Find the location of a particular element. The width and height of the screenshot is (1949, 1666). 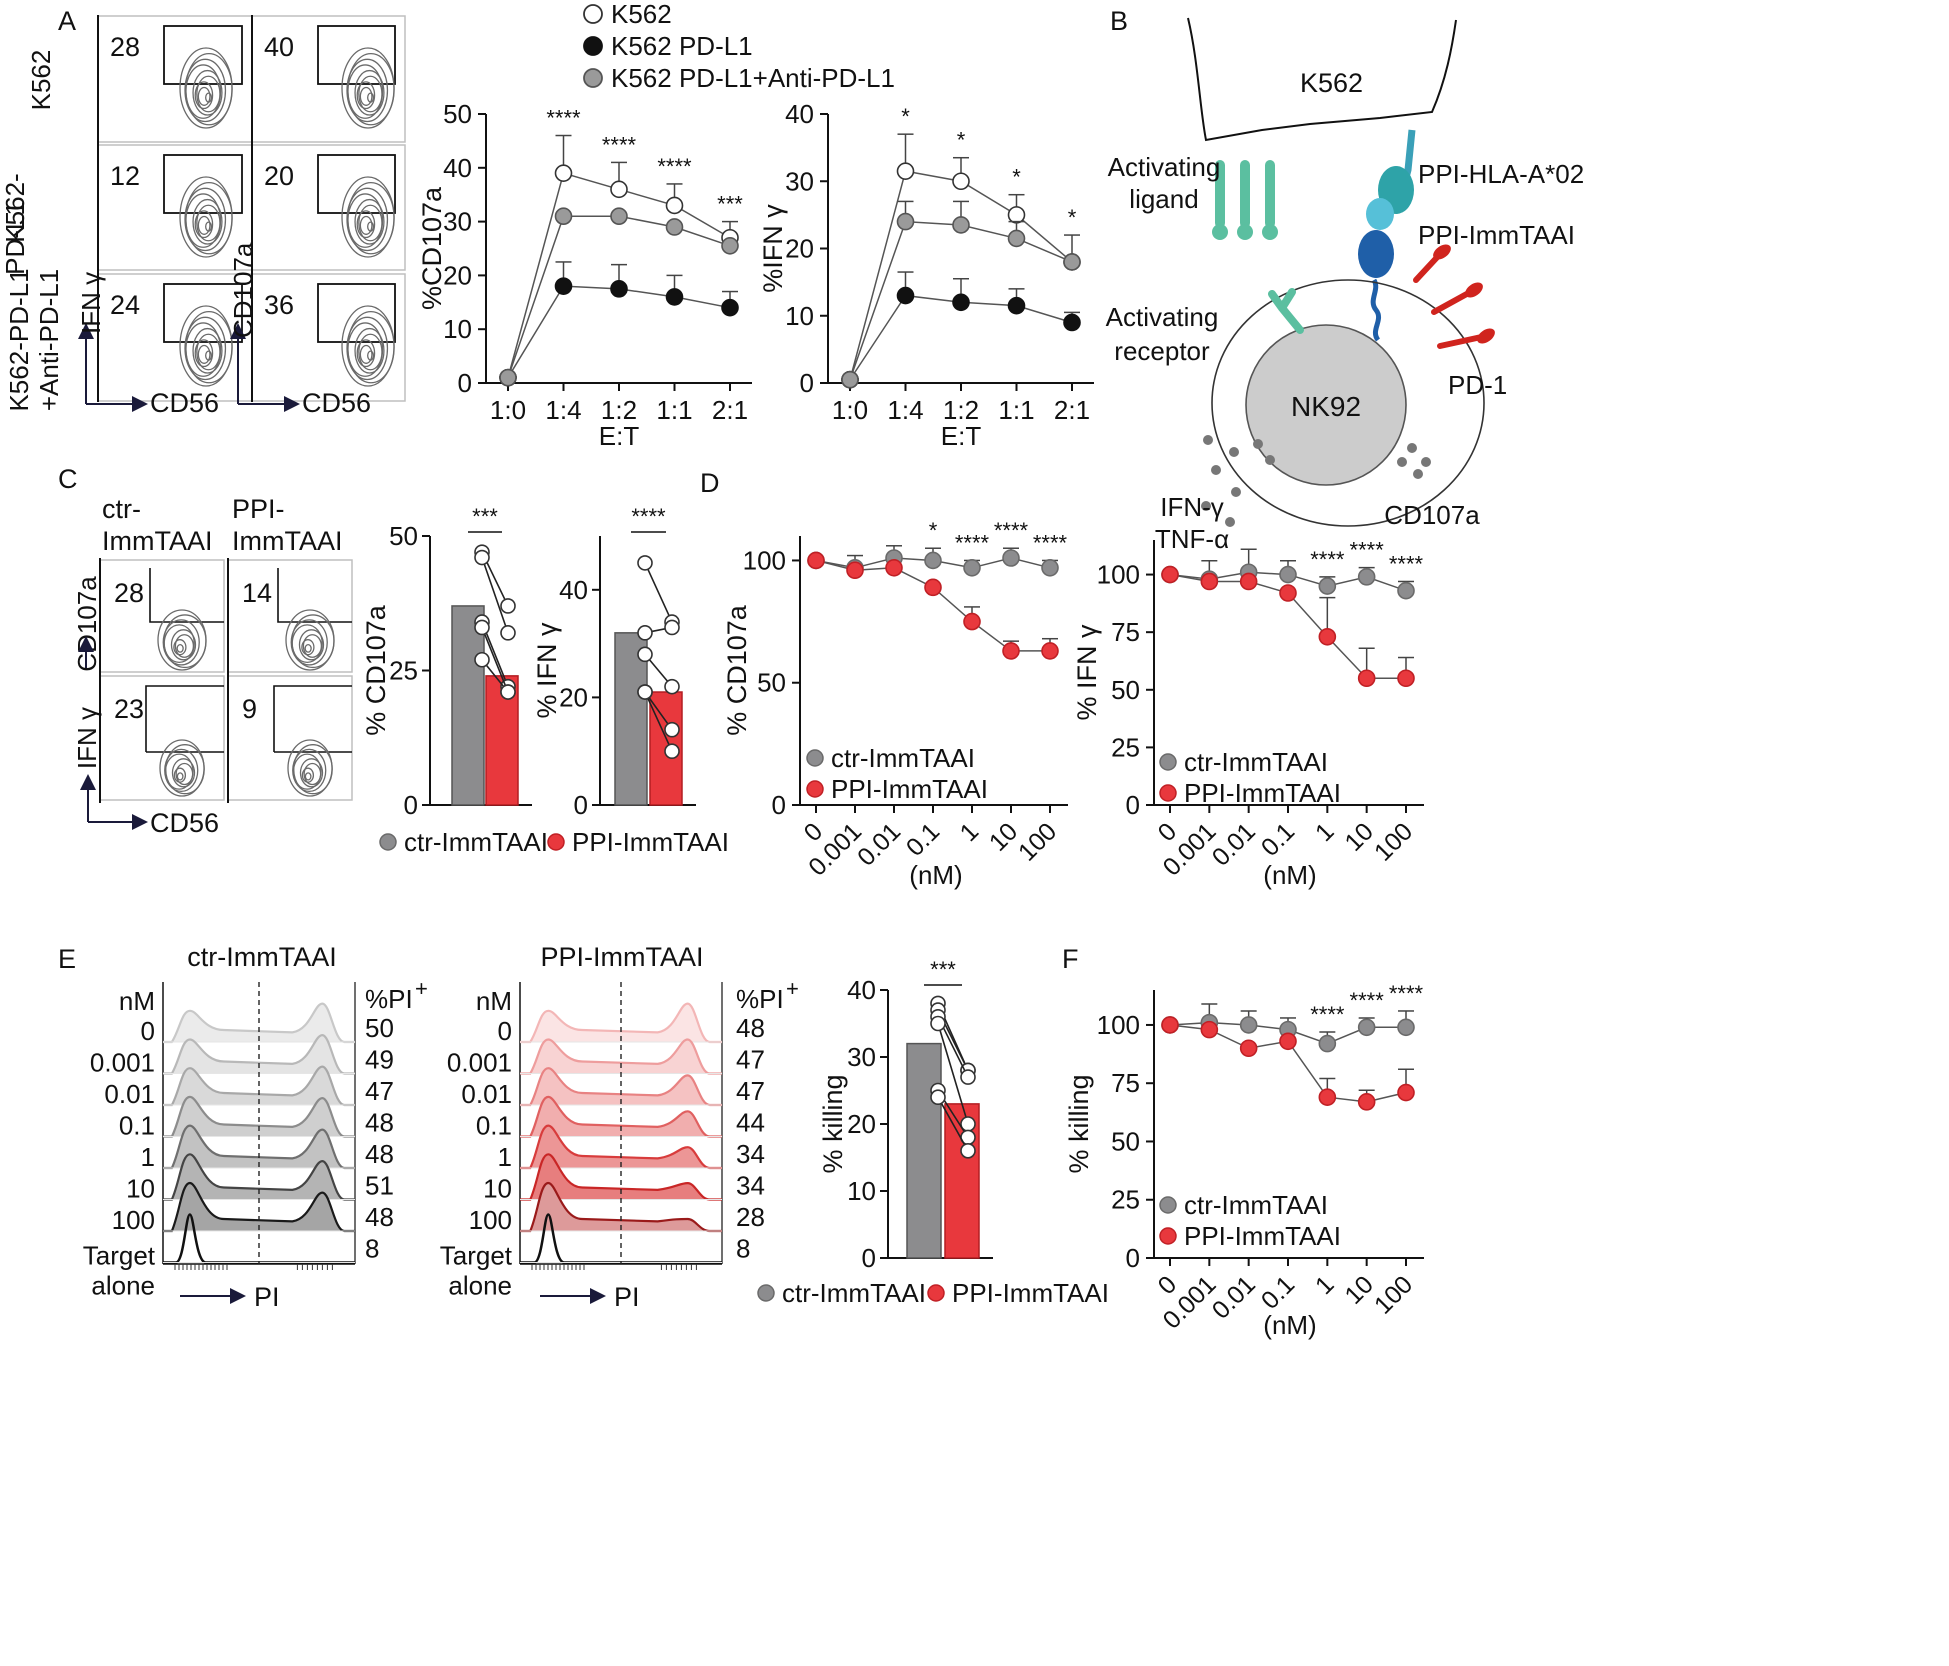

x-tick-label: 1:1 is located at coordinates (1016, 410).